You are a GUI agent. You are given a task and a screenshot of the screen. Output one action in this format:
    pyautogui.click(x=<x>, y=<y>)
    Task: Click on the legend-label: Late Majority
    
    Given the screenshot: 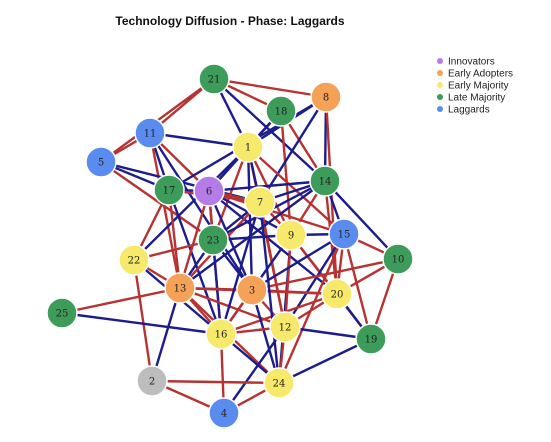 What is the action you would take?
    pyautogui.click(x=476, y=98)
    